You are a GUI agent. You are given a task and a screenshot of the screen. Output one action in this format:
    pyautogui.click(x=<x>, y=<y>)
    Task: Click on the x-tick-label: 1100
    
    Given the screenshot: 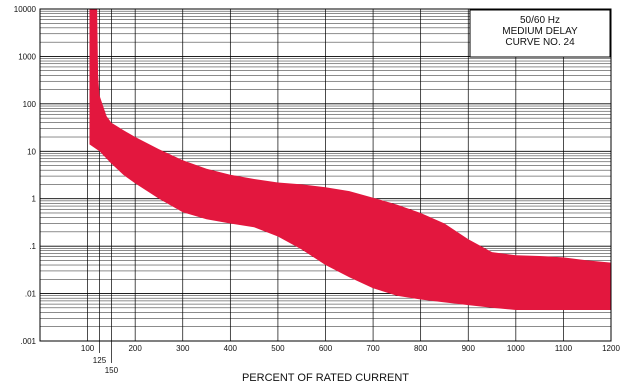 What is the action you would take?
    pyautogui.click(x=564, y=348)
    